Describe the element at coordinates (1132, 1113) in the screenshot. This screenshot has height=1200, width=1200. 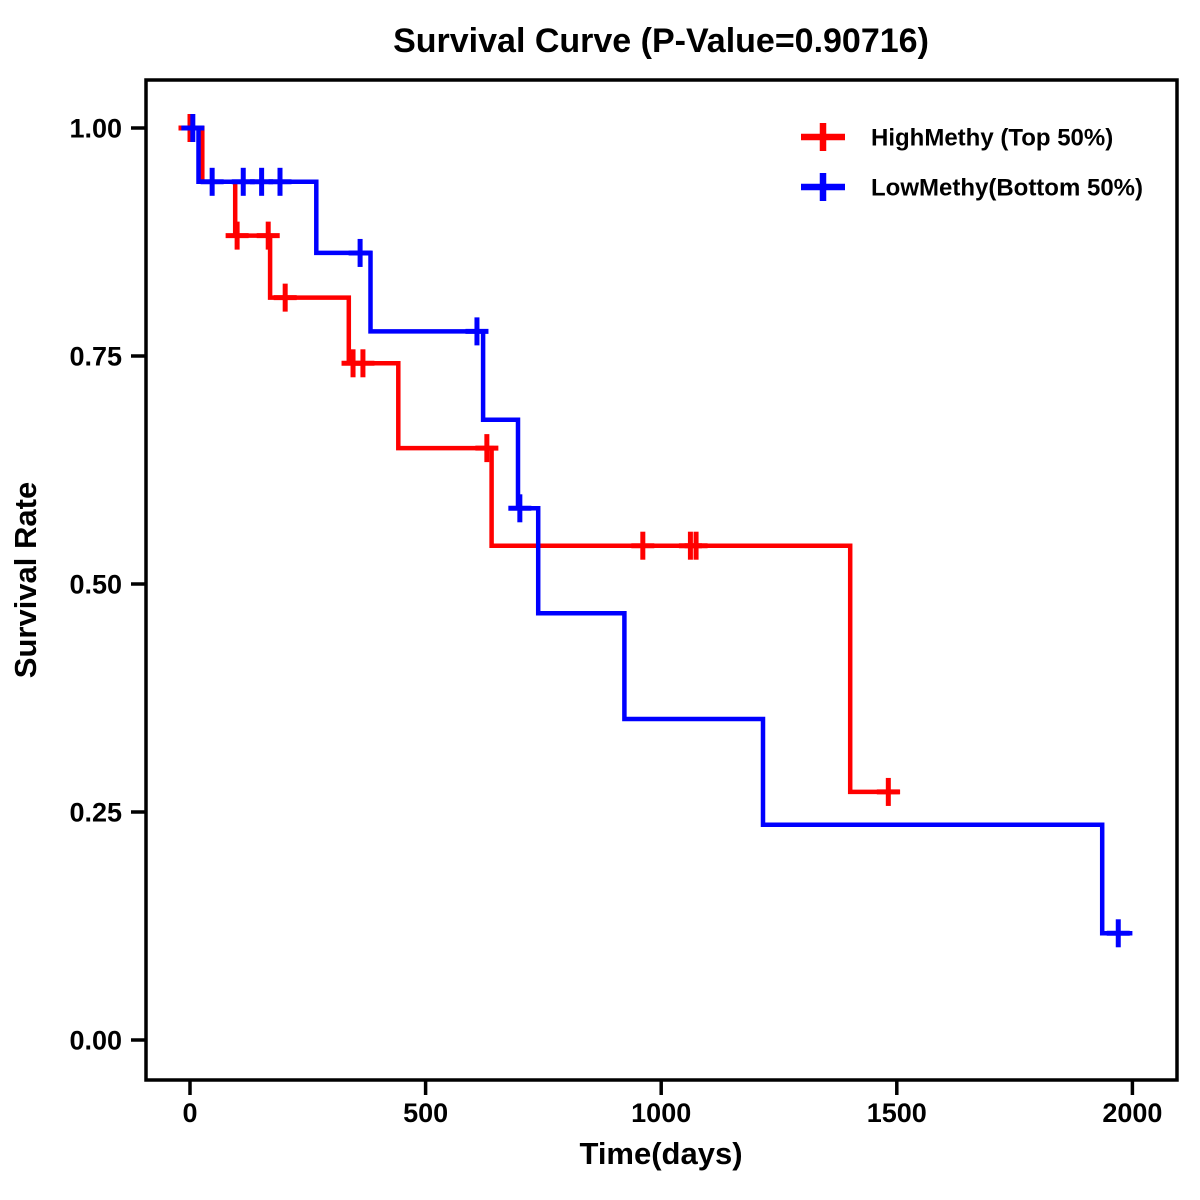
I see `x-tick-label: 2000` at that location.